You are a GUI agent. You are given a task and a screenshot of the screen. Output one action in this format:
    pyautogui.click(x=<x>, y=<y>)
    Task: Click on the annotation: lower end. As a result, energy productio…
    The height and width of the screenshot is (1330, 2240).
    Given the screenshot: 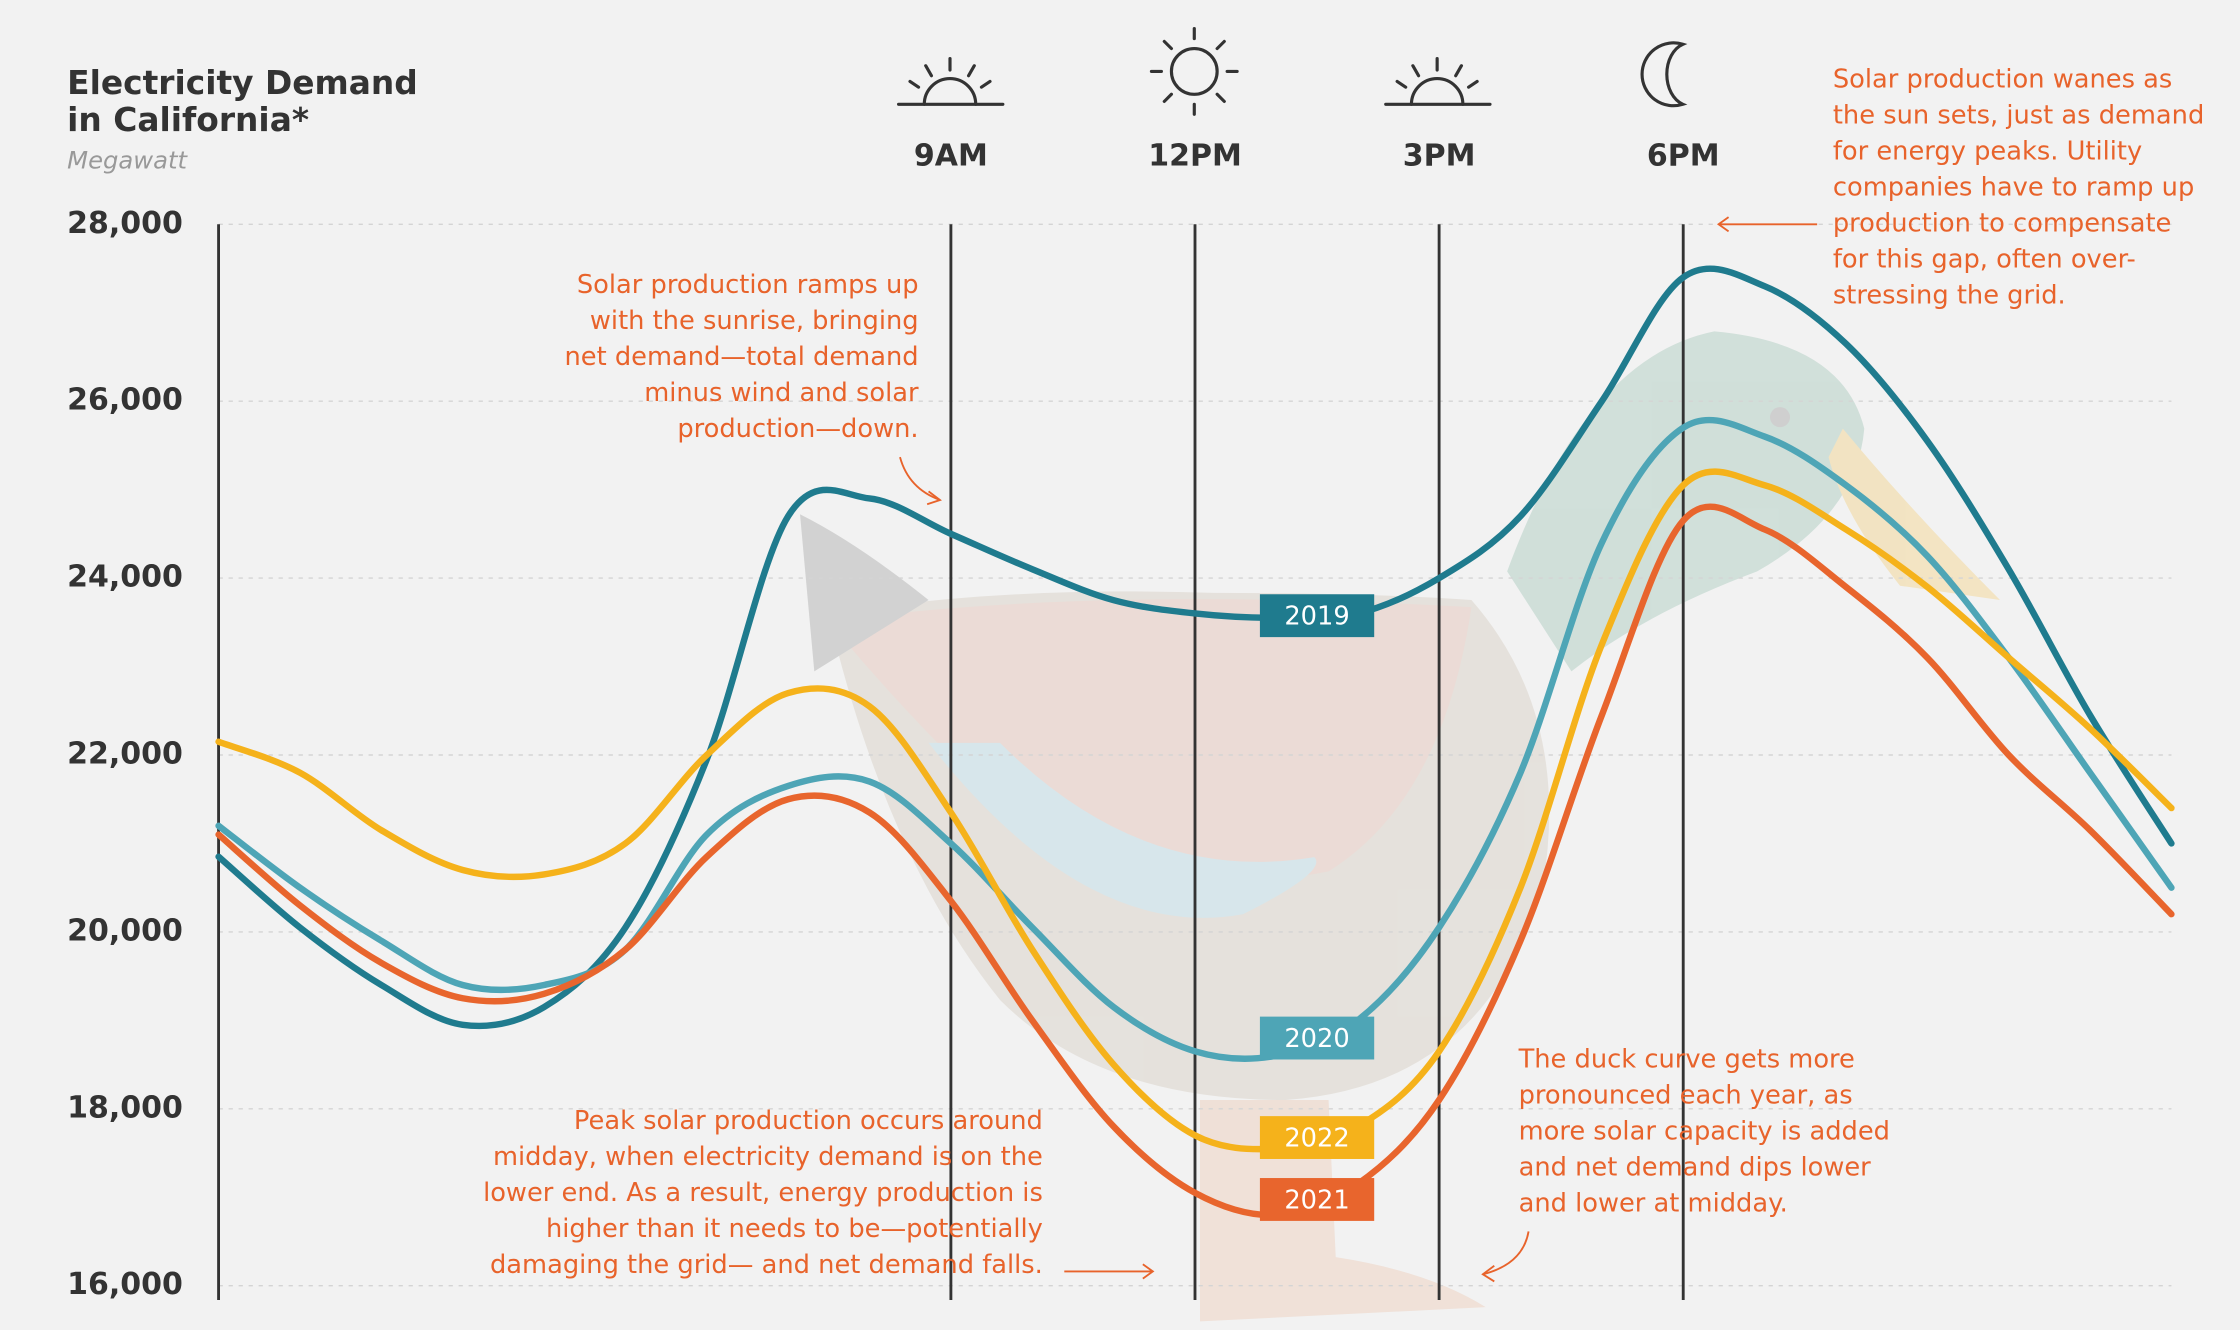 What is the action you would take?
    pyautogui.click(x=763, y=1193)
    